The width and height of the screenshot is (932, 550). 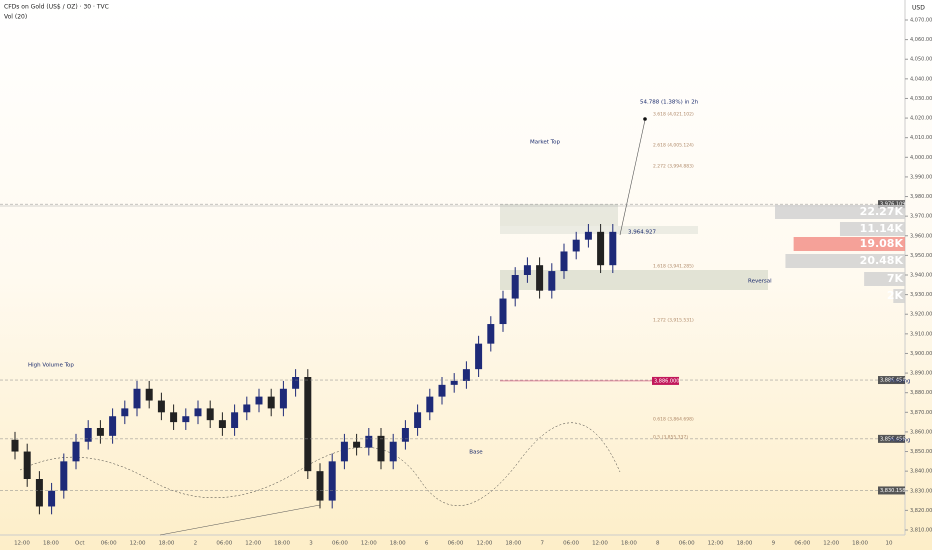 I want to click on x-tick-label: 6, so click(x=427, y=544).